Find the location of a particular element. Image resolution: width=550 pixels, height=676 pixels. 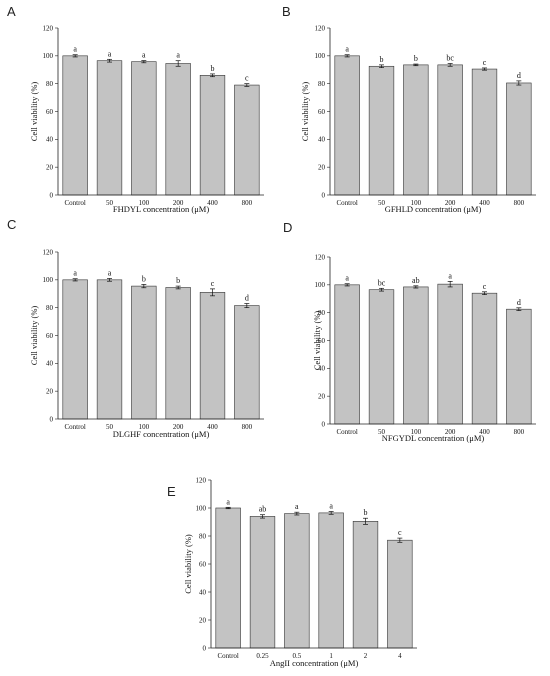

x-axis-label: AngII concentration (μM) is located at coordinates (314, 663).